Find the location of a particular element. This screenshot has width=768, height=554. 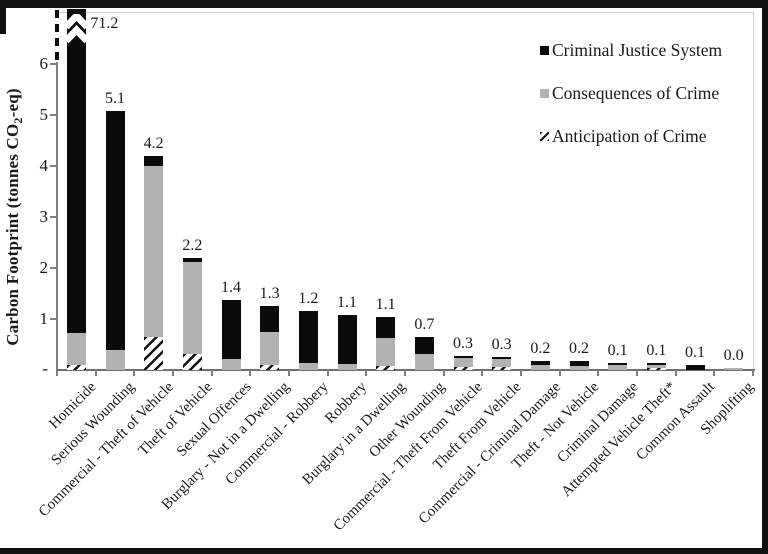

legend-entry: Criminal Justice System is located at coordinates (631, 49).